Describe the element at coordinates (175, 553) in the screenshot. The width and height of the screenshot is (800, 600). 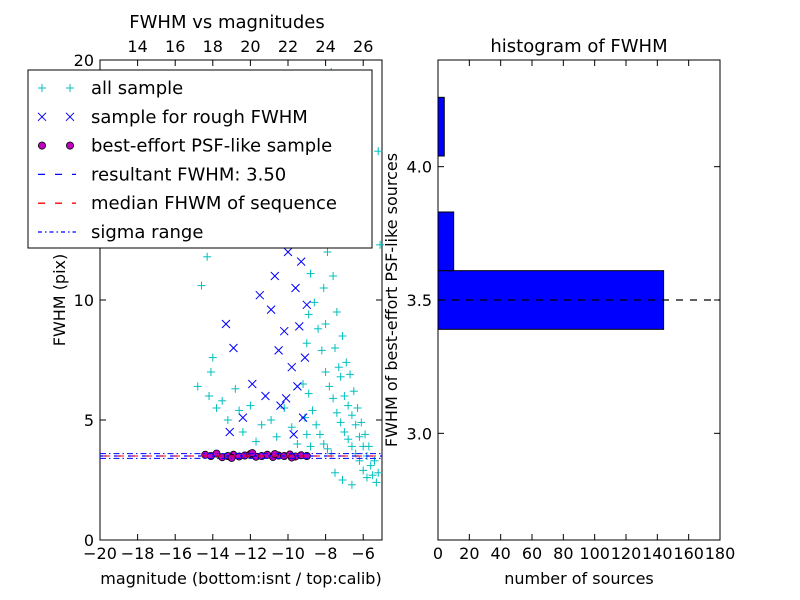
I see `x-tick-label: −16` at that location.